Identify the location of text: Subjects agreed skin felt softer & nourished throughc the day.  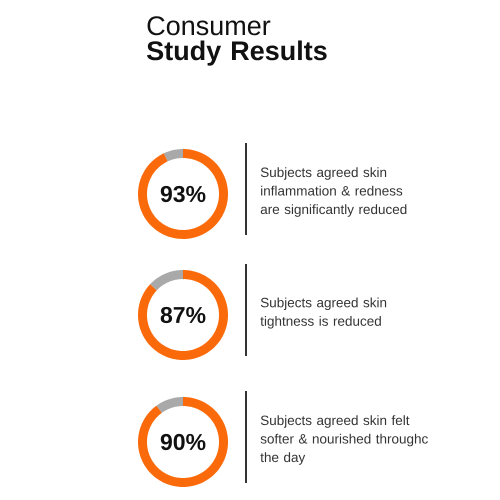
(344, 440).